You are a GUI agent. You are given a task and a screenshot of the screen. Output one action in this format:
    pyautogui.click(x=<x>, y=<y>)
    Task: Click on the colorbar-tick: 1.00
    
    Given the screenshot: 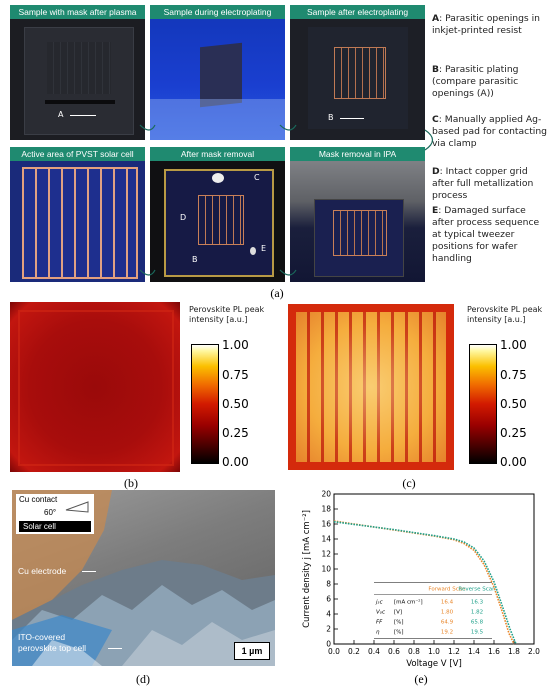 What is the action you would take?
    pyautogui.click(x=235, y=345)
    